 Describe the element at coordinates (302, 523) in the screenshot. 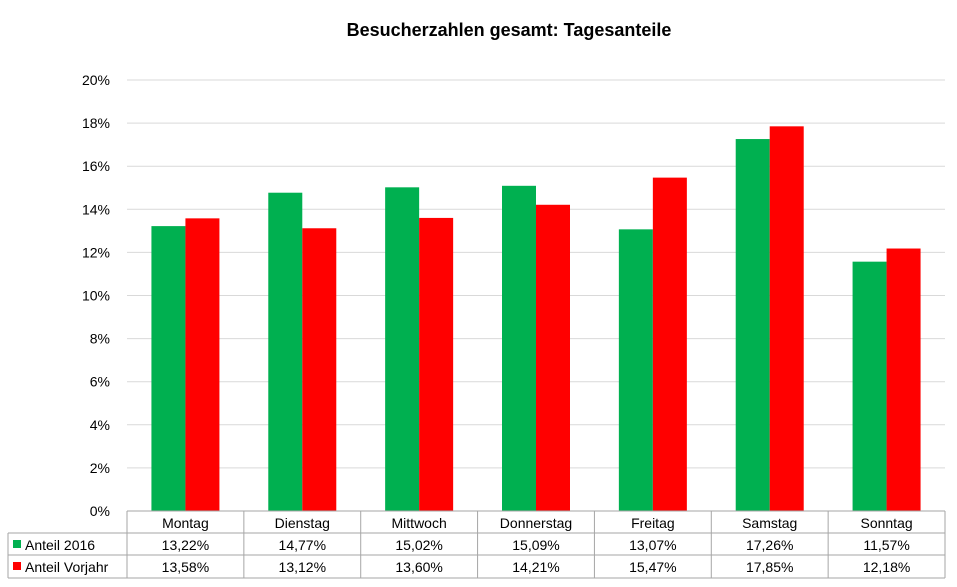

I see `category-label: Dienstag` at that location.